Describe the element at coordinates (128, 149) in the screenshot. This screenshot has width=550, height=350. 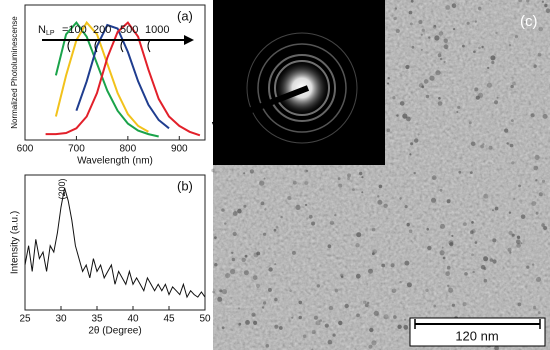
I see `x-tick-label: 800` at that location.